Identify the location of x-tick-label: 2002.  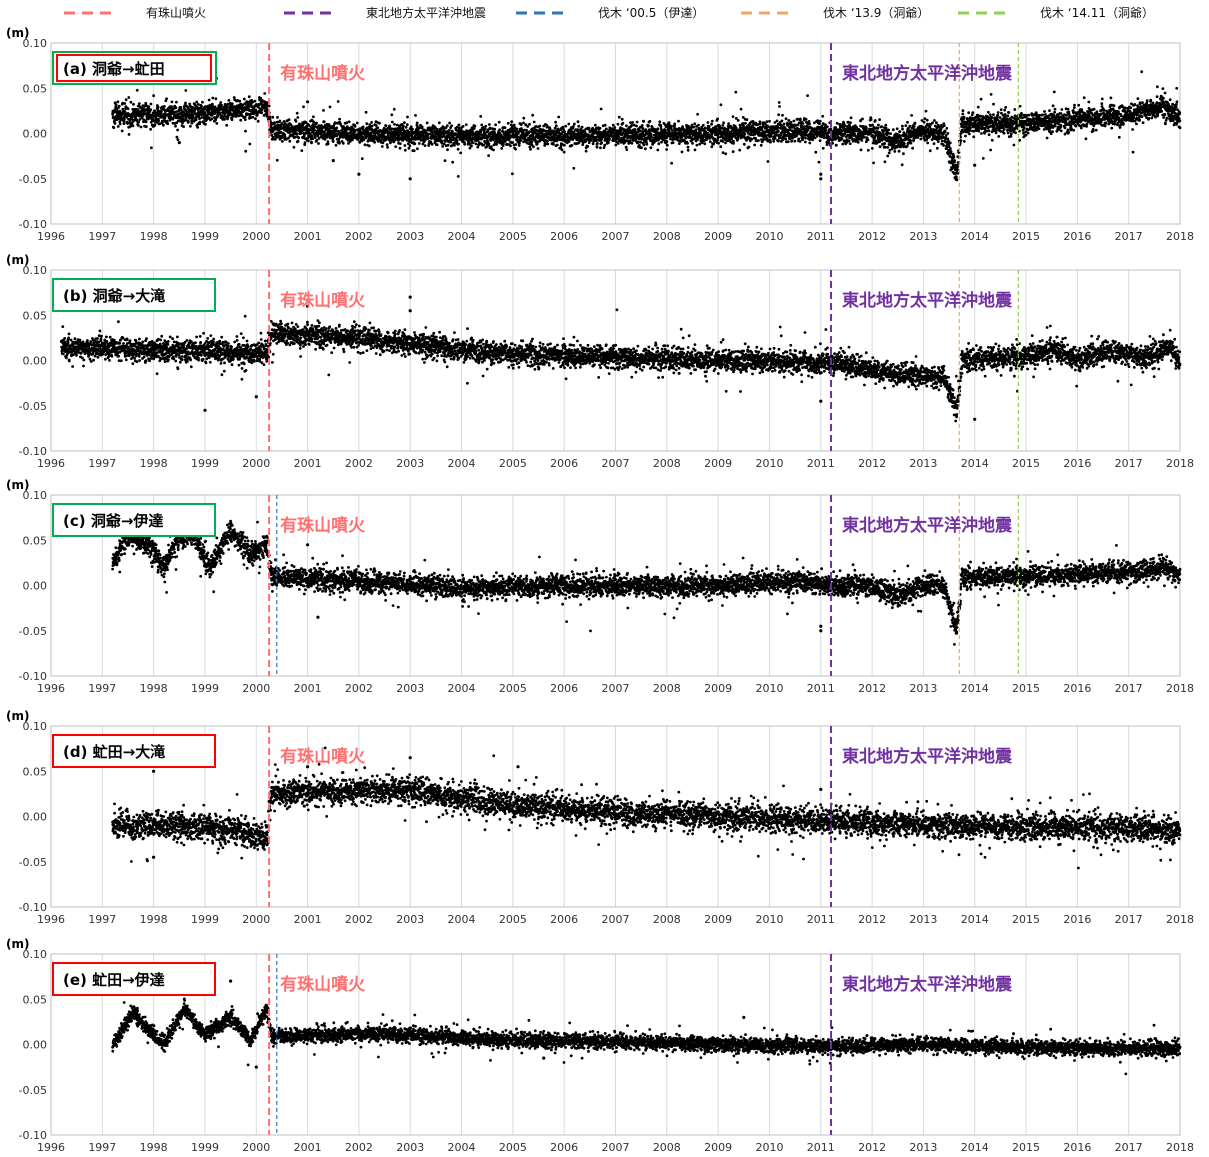
(359, 236).